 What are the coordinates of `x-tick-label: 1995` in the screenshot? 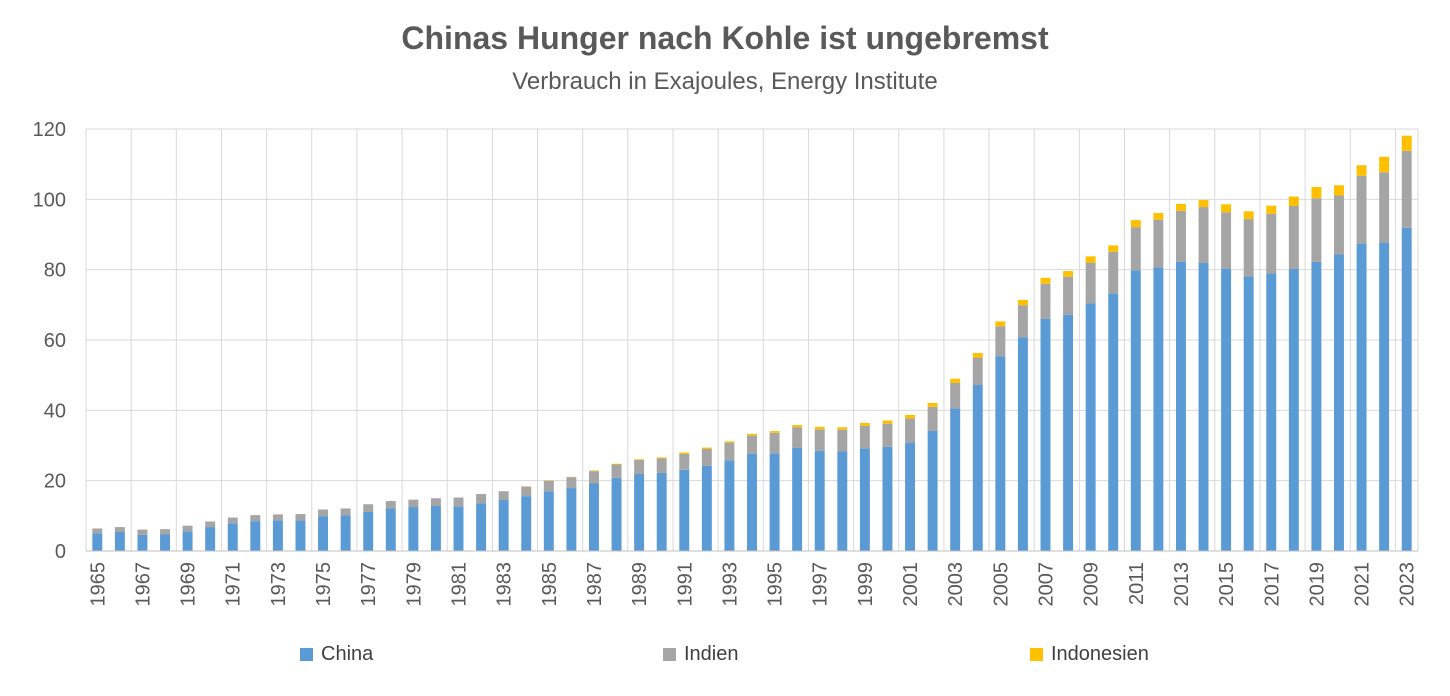 It's located at (776, 584).